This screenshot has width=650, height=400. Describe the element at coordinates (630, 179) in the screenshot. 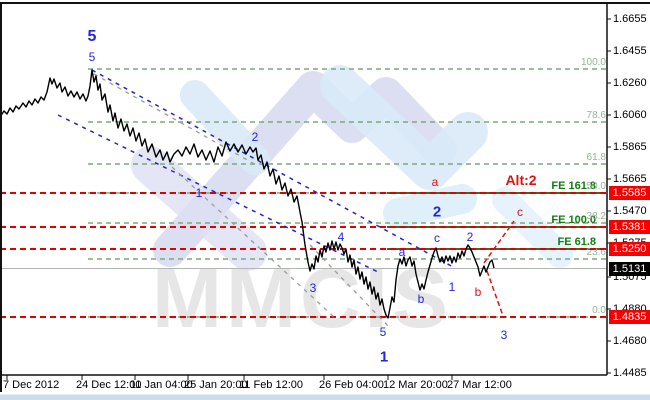

I see `price-scale-label: 1.5665` at that location.